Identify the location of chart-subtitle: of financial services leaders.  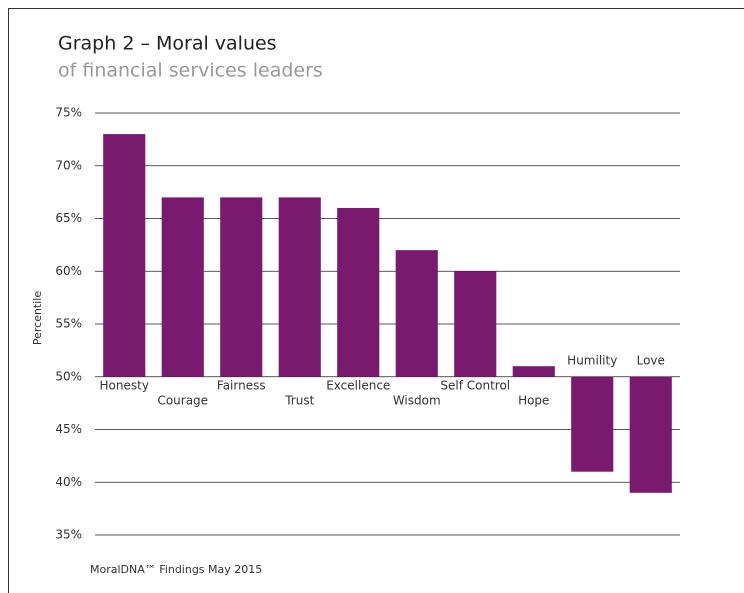
(190, 71).